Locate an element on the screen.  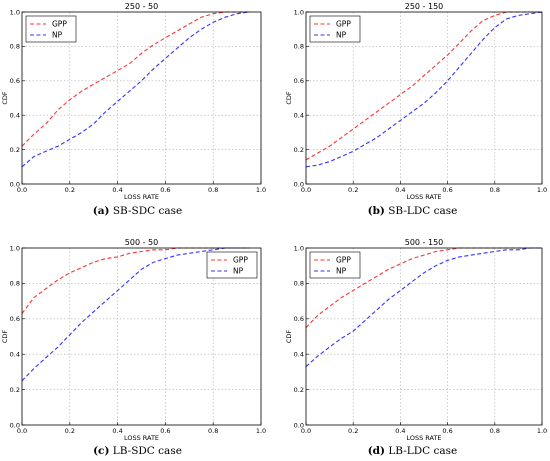
subfigure-caption: (d) LB-LDC case is located at coordinates (412, 451).